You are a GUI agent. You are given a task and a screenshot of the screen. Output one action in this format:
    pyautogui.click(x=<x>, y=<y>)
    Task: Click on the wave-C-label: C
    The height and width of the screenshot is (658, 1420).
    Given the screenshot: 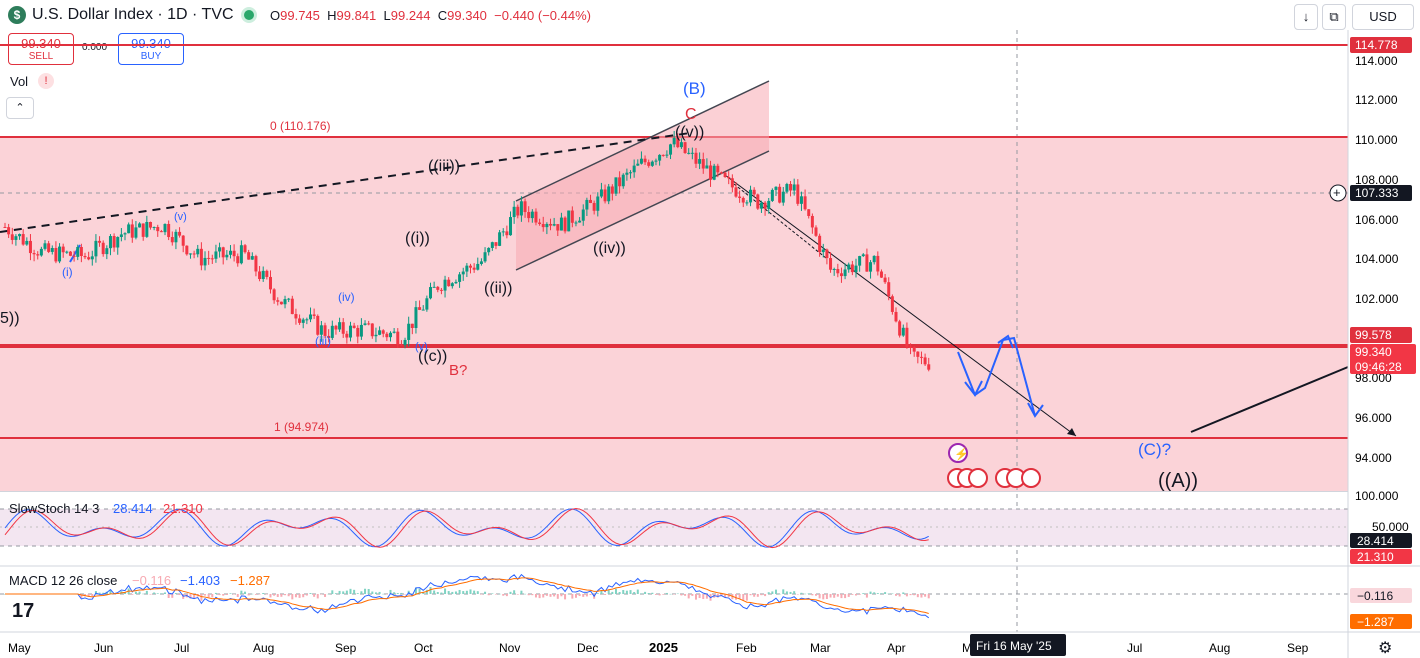 What is the action you would take?
    pyautogui.click(x=691, y=114)
    